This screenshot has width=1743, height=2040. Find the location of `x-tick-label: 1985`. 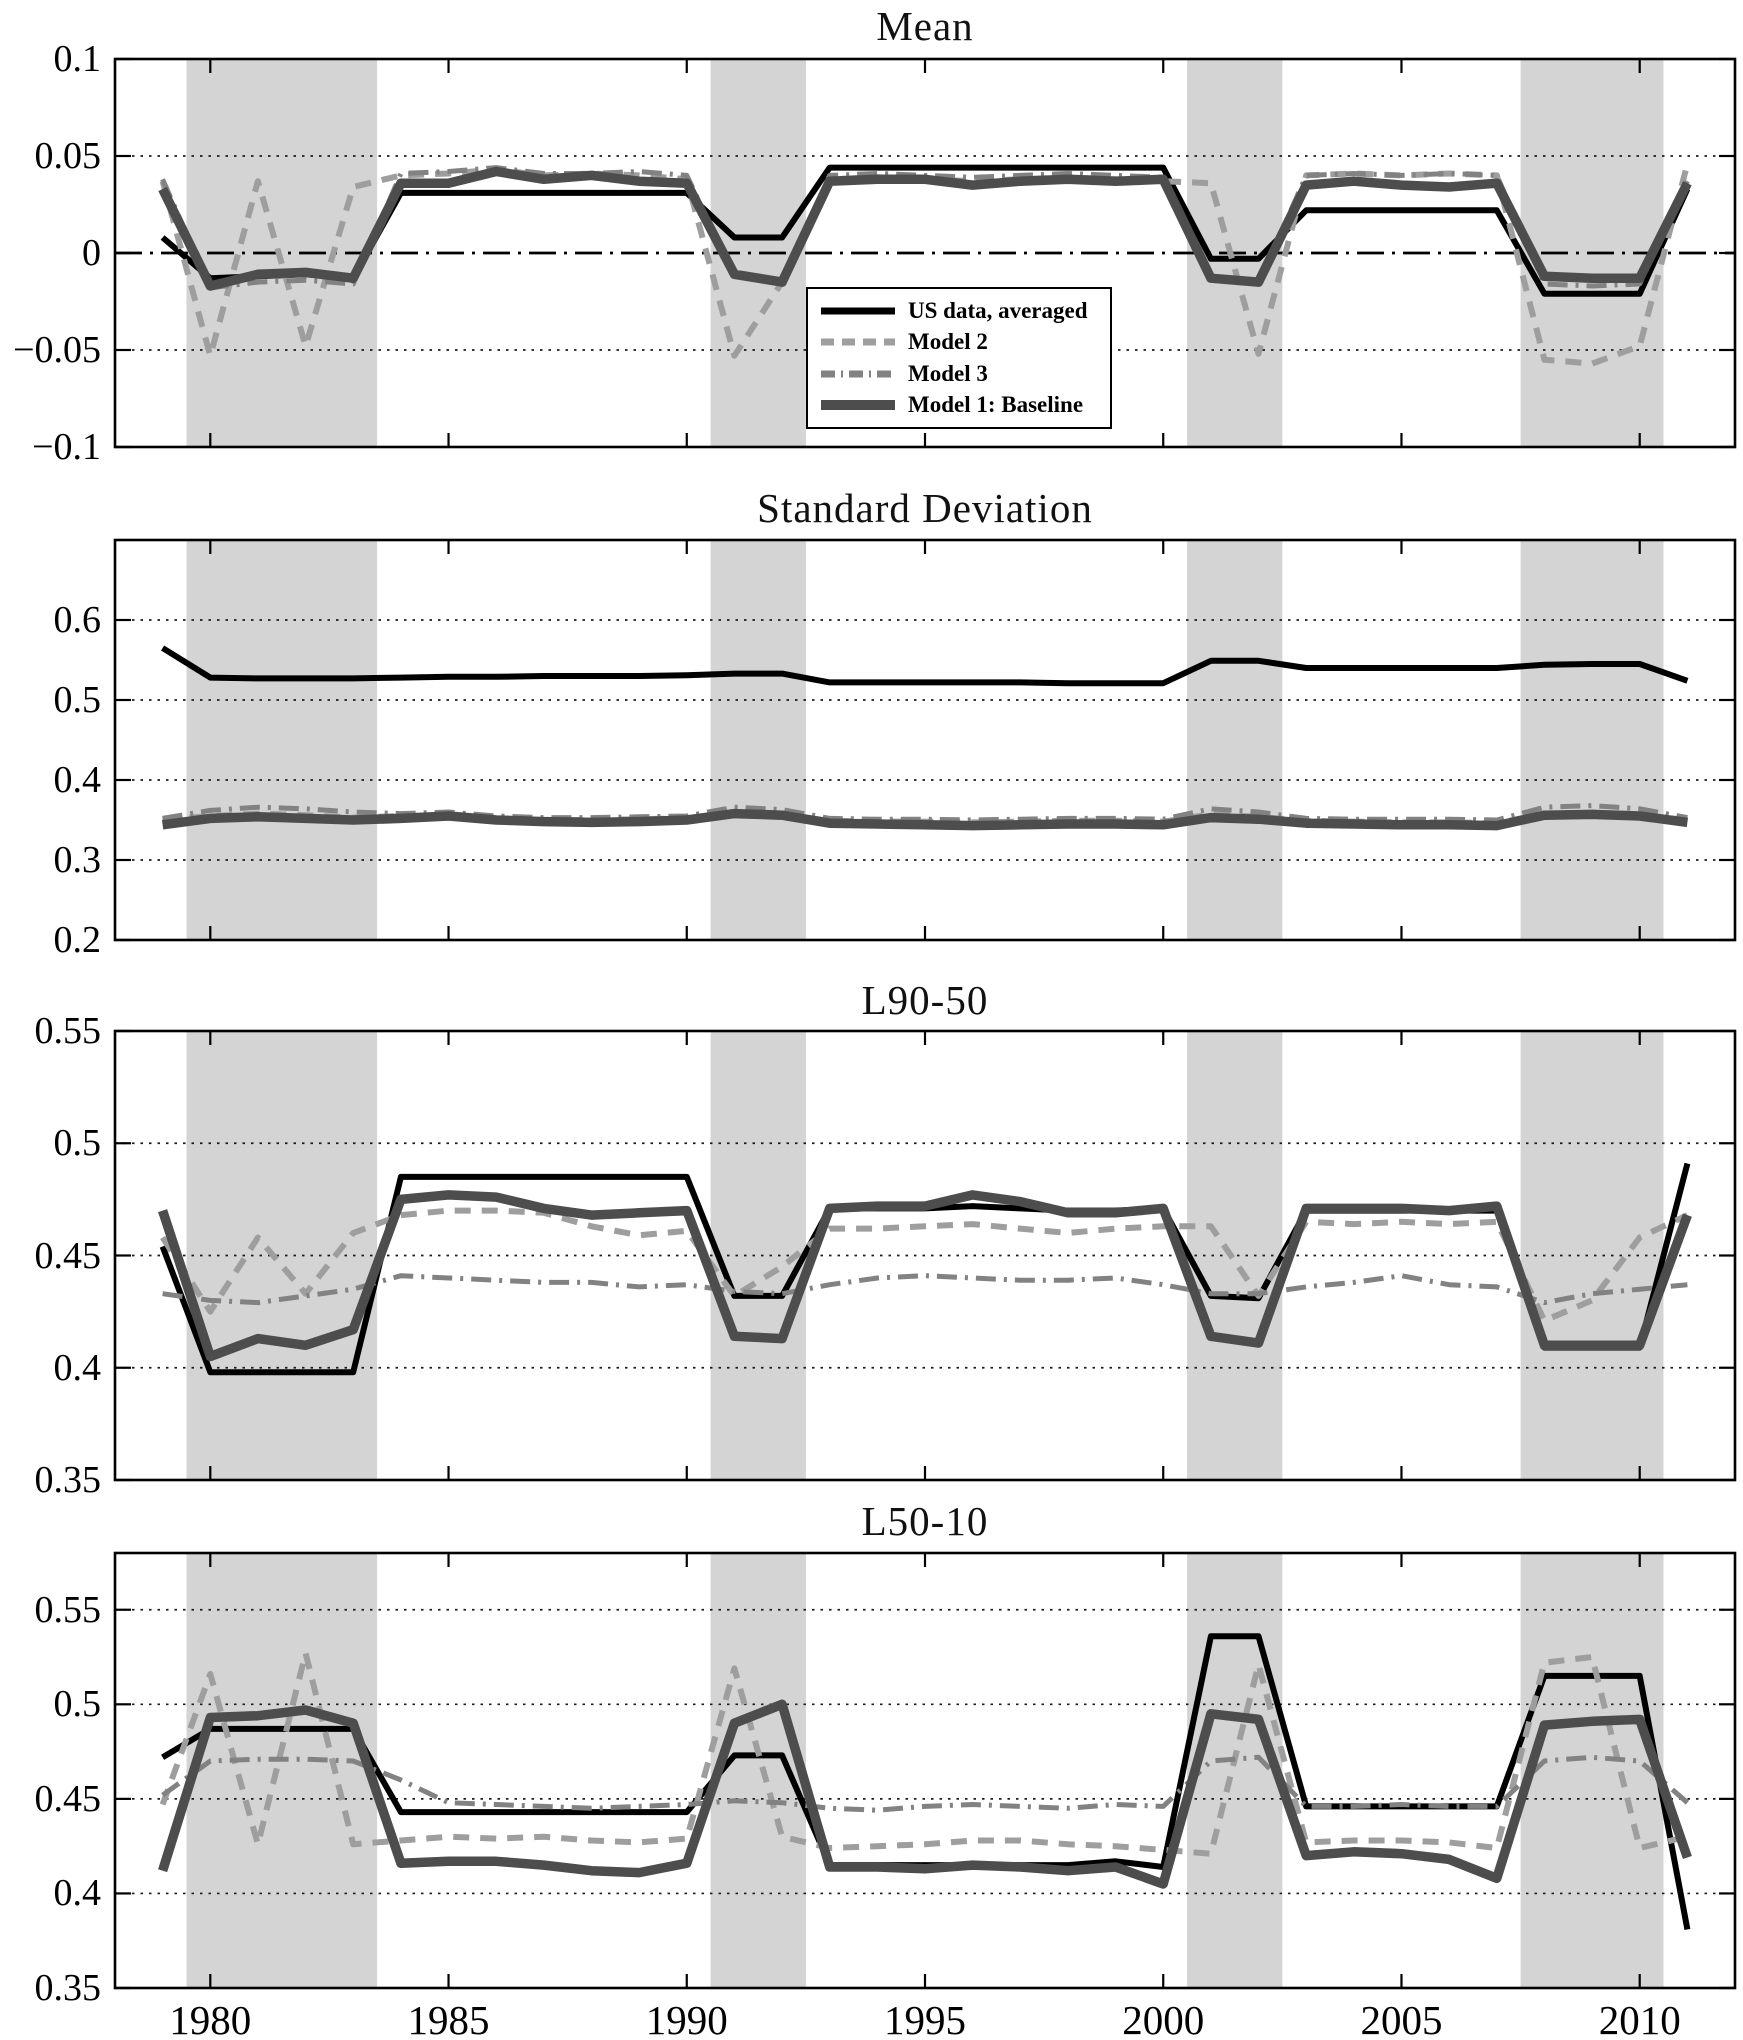

x-tick-label: 1985 is located at coordinates (448, 2018).